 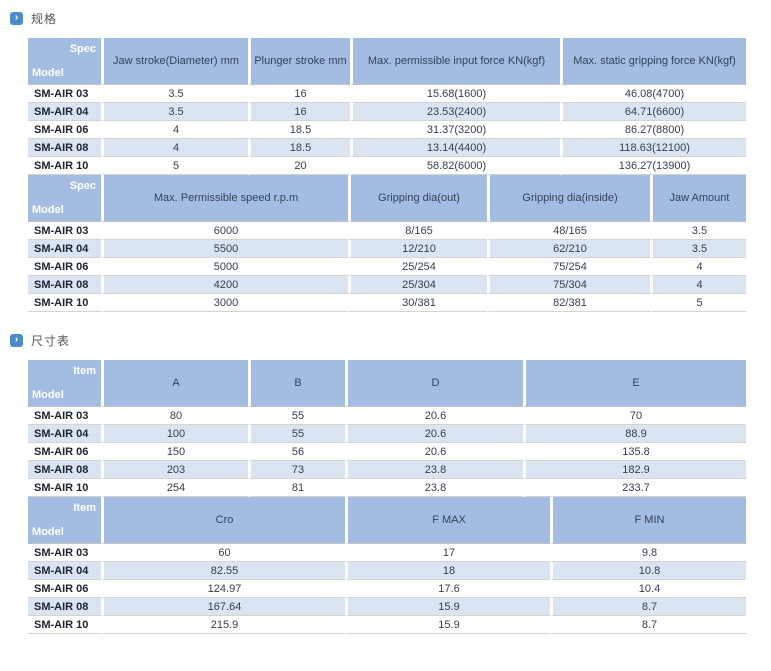 What do you see at coordinates (653, 130) in the screenshot?
I see `value-cell: 86.27(8800)` at bounding box center [653, 130].